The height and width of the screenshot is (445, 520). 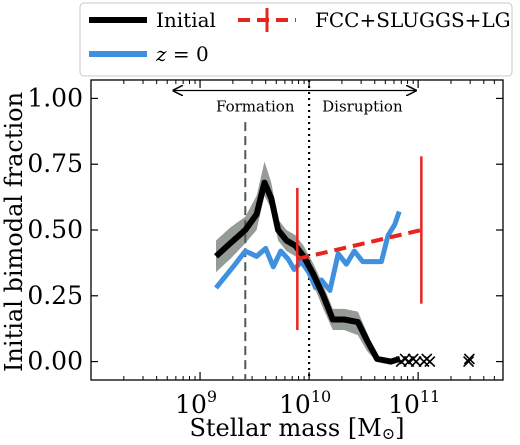 What do you see at coordinates (305, 403) in the screenshot?
I see `x-tick-label: 1010` at bounding box center [305, 403].